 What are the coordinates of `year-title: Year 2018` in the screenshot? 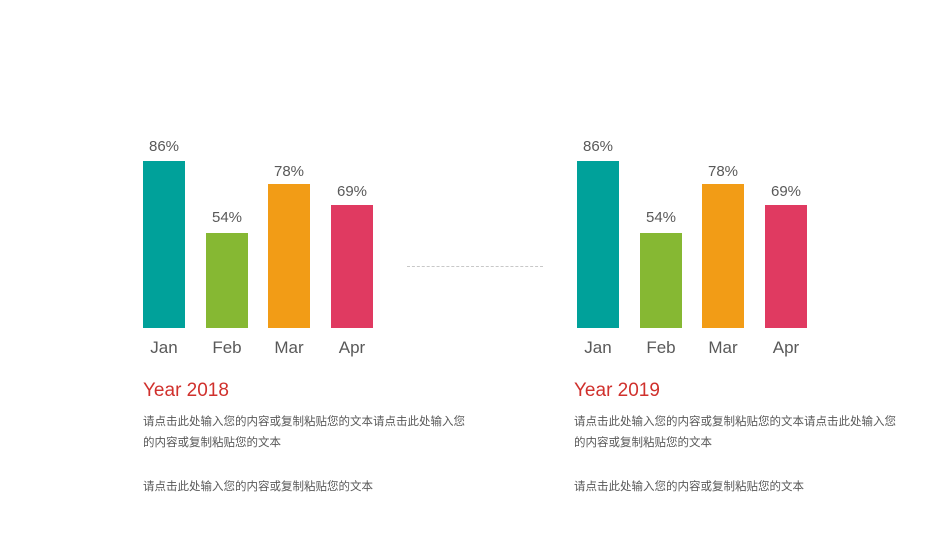 It's located at (186, 390).